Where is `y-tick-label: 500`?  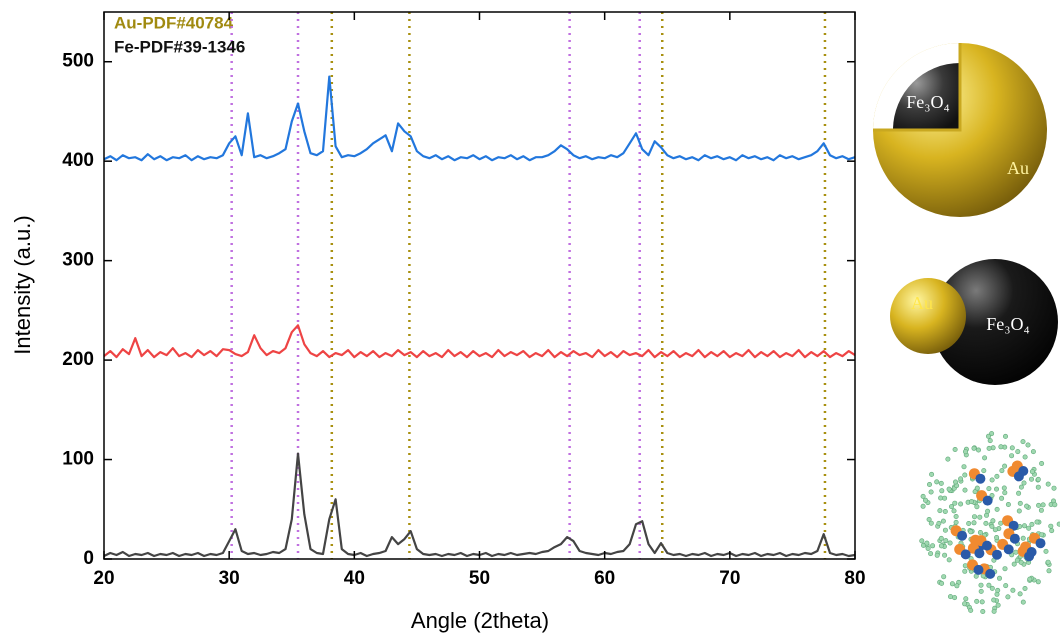
y-tick-label: 500 is located at coordinates (78, 61).